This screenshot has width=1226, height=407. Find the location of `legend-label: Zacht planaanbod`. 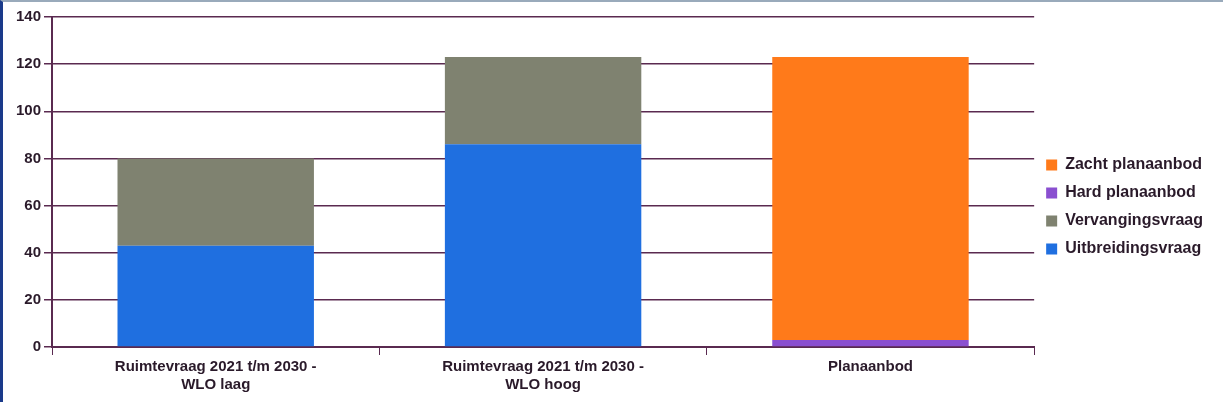

legend-label: Zacht planaanbod is located at coordinates (1134, 164).